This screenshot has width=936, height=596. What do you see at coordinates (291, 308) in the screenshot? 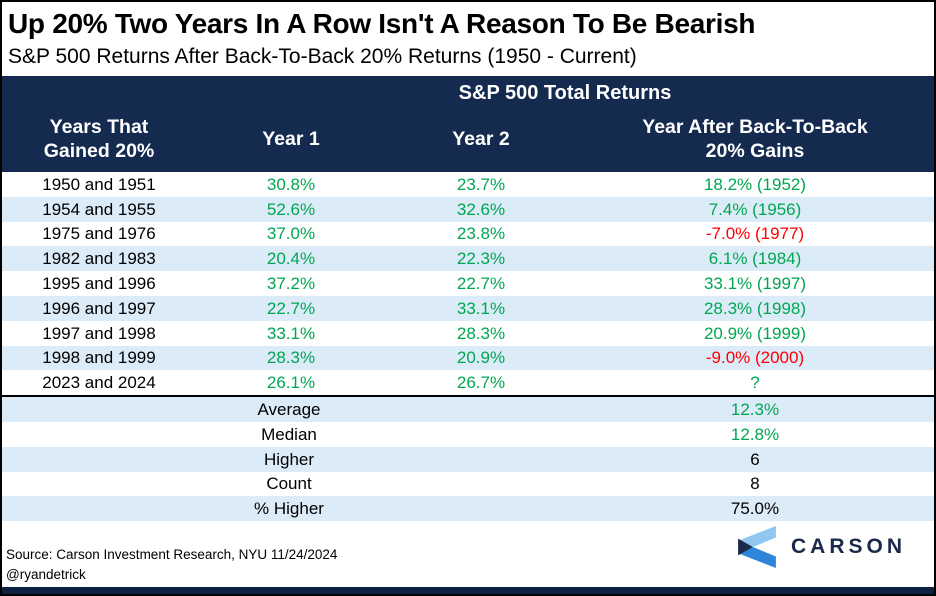
I see `cell-year1: 22.7%` at bounding box center [291, 308].